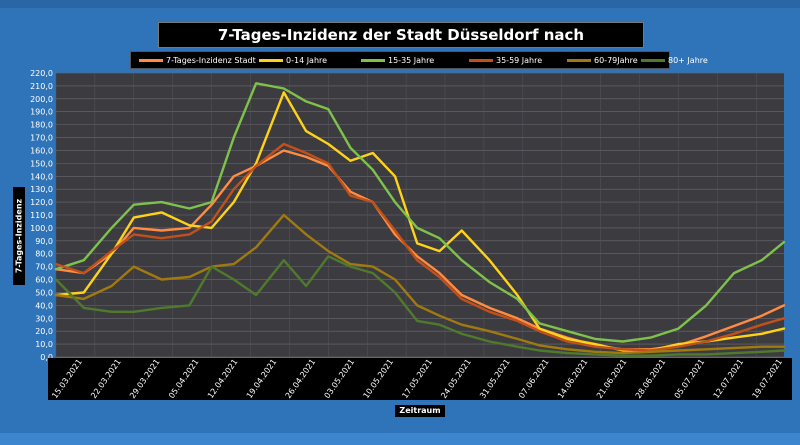  I want to click on y-tick-label: 60,0, so click(44, 280).